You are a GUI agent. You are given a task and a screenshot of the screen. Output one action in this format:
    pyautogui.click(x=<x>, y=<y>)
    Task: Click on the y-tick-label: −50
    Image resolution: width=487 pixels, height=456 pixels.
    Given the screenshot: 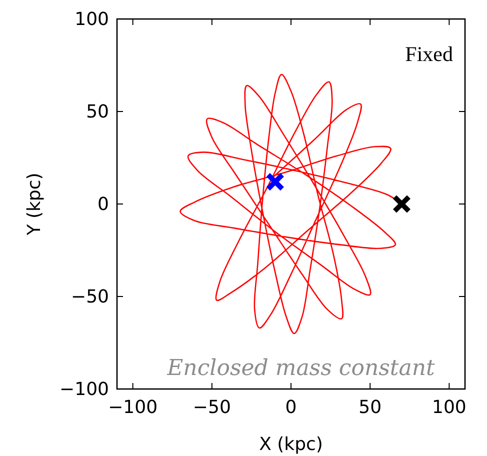 What is the action you would take?
    pyautogui.click(x=90, y=297)
    